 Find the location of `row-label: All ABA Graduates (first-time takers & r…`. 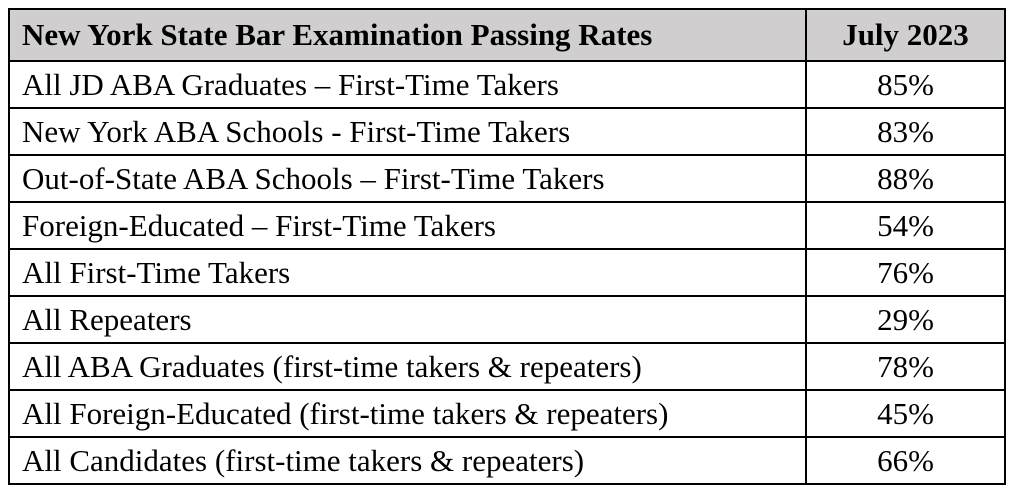

row-label: All ABA Graduates (first-time takers & r… is located at coordinates (407, 366).